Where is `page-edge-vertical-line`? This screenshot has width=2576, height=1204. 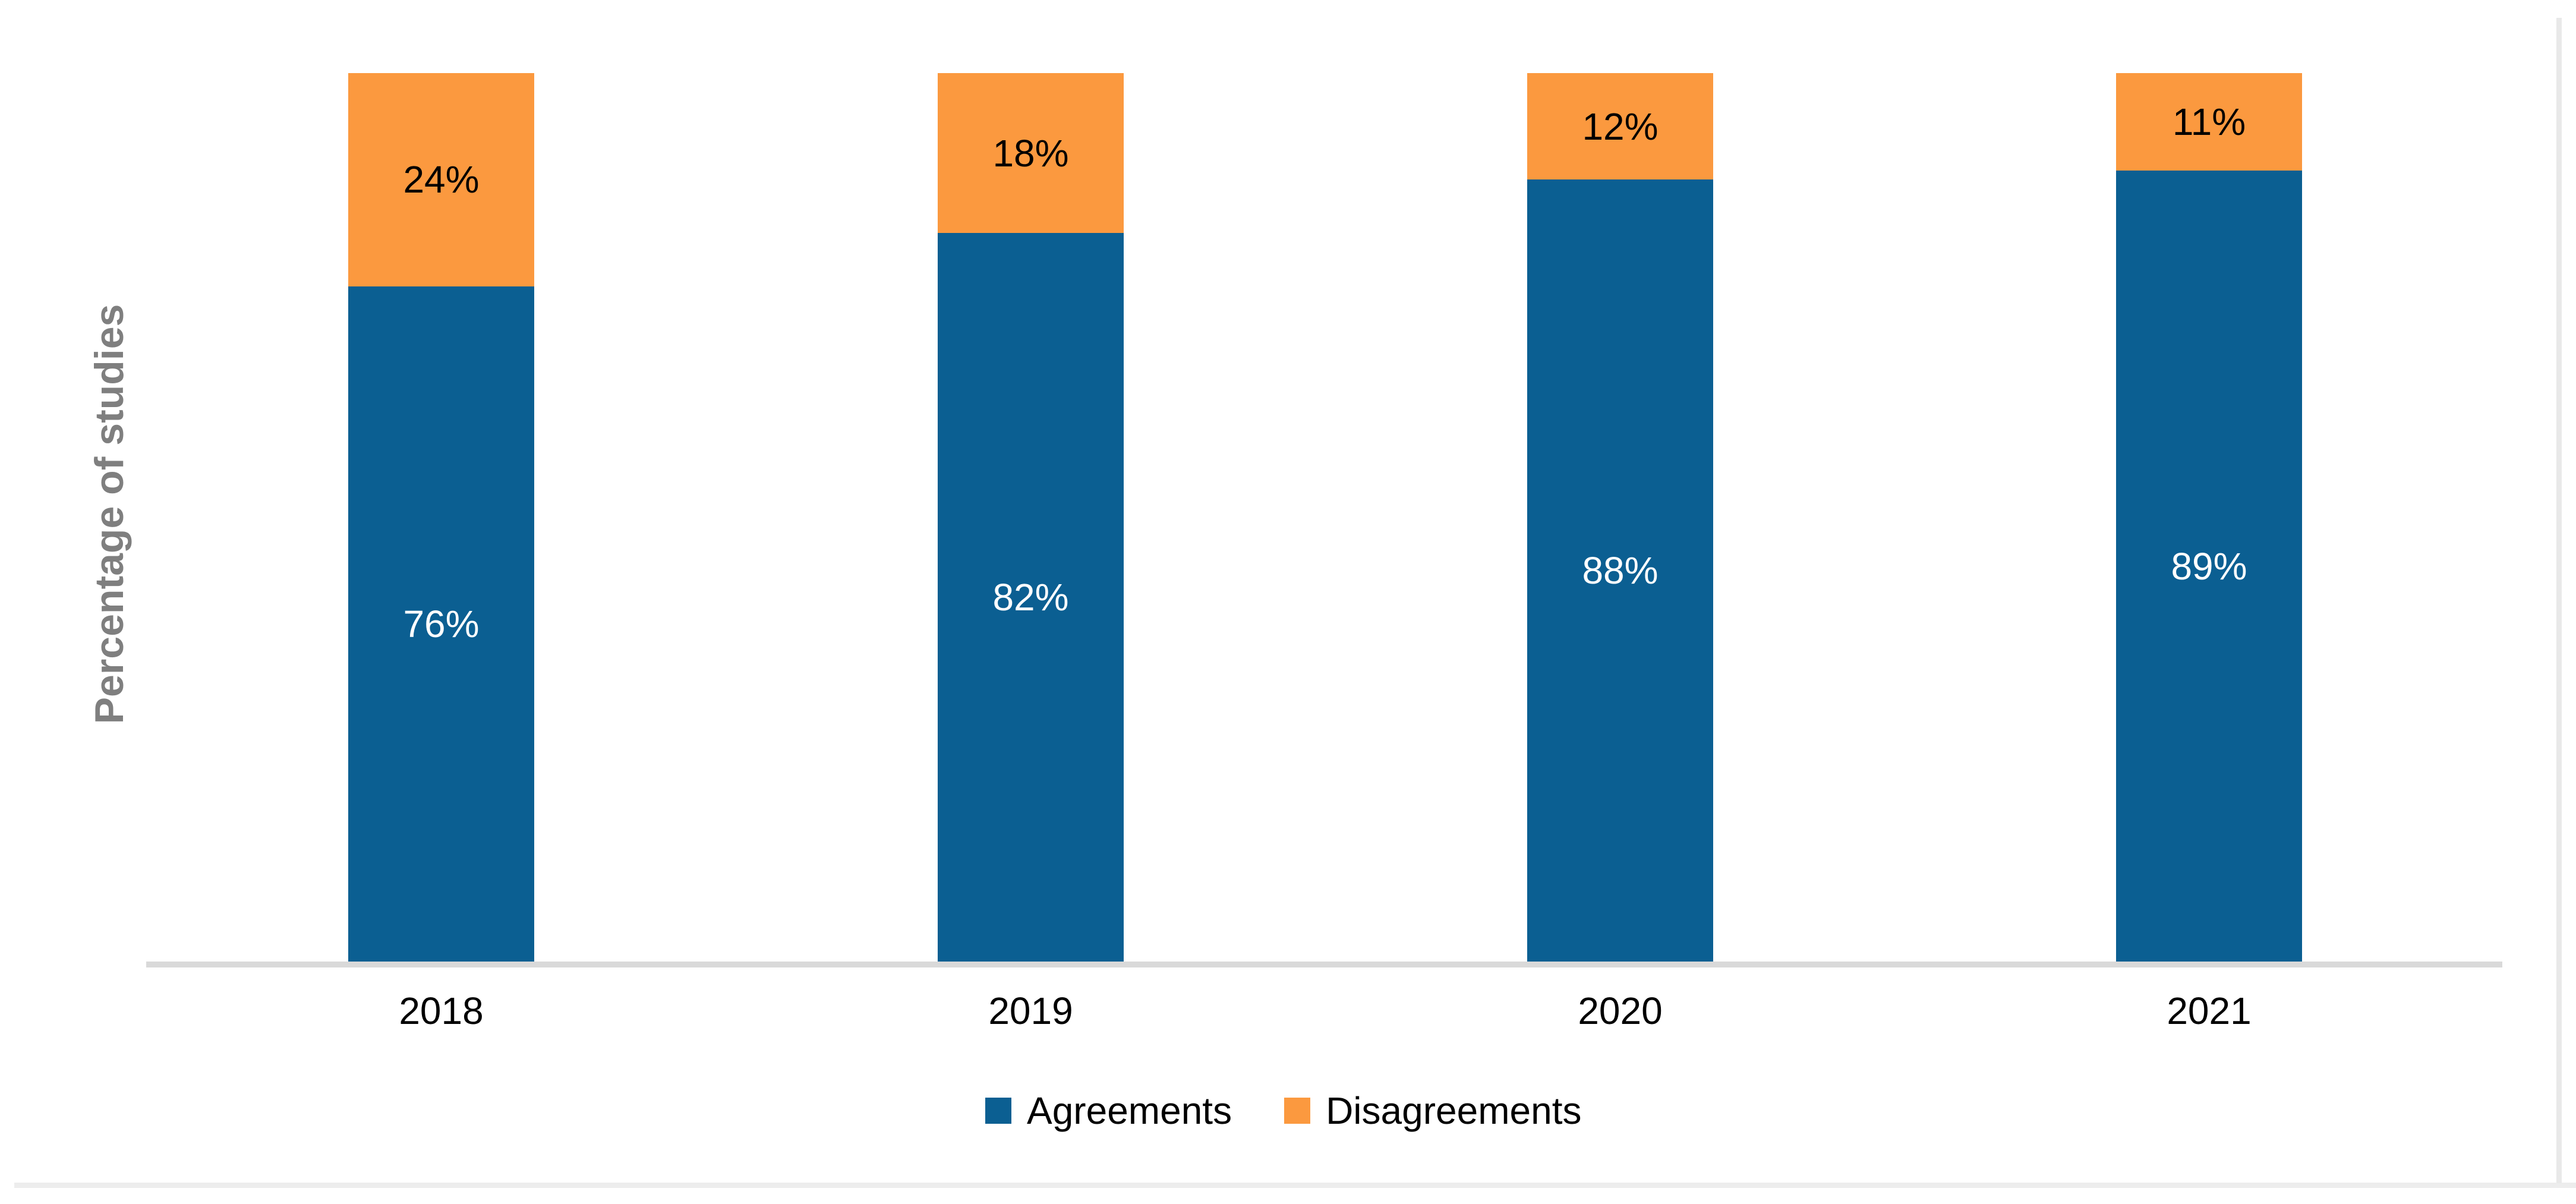
page-edge-vertical-line is located at coordinates (2559, 600).